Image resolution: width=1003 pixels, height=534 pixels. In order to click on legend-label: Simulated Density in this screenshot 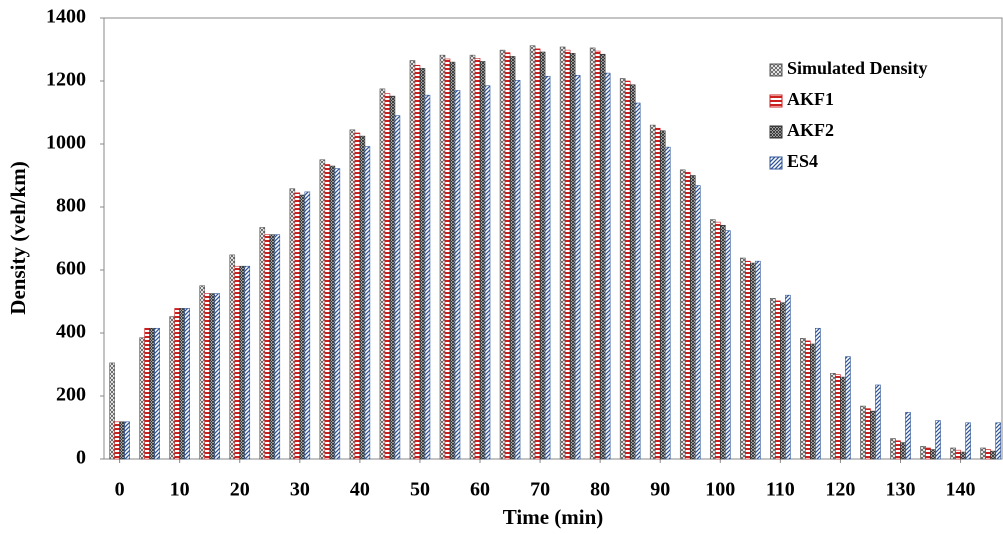, I will do `click(857, 68)`.